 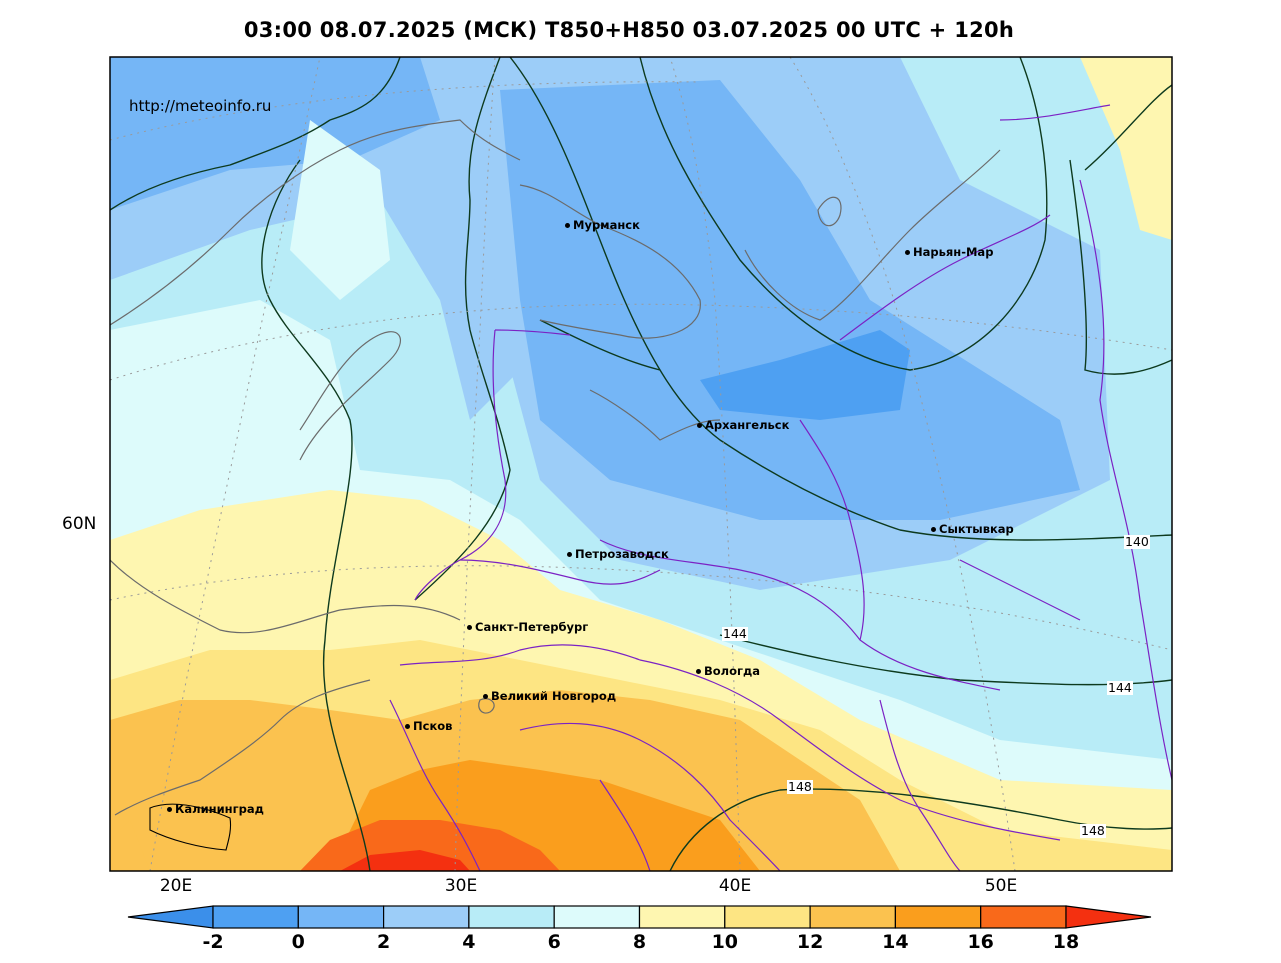 What do you see at coordinates (469, 942) in the screenshot?
I see `colorbar-label: 4` at bounding box center [469, 942].